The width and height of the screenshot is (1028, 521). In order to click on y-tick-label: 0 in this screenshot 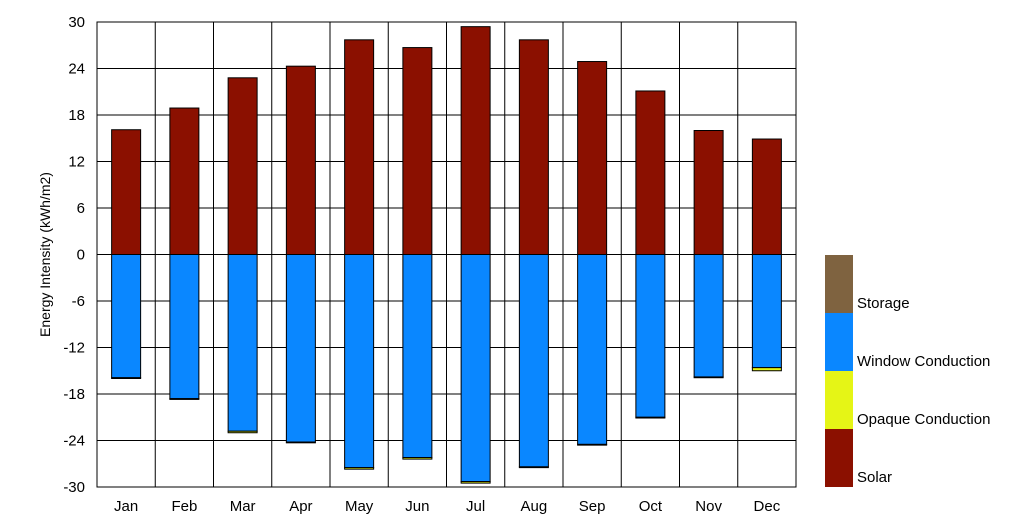, I will do `click(81, 255)`.